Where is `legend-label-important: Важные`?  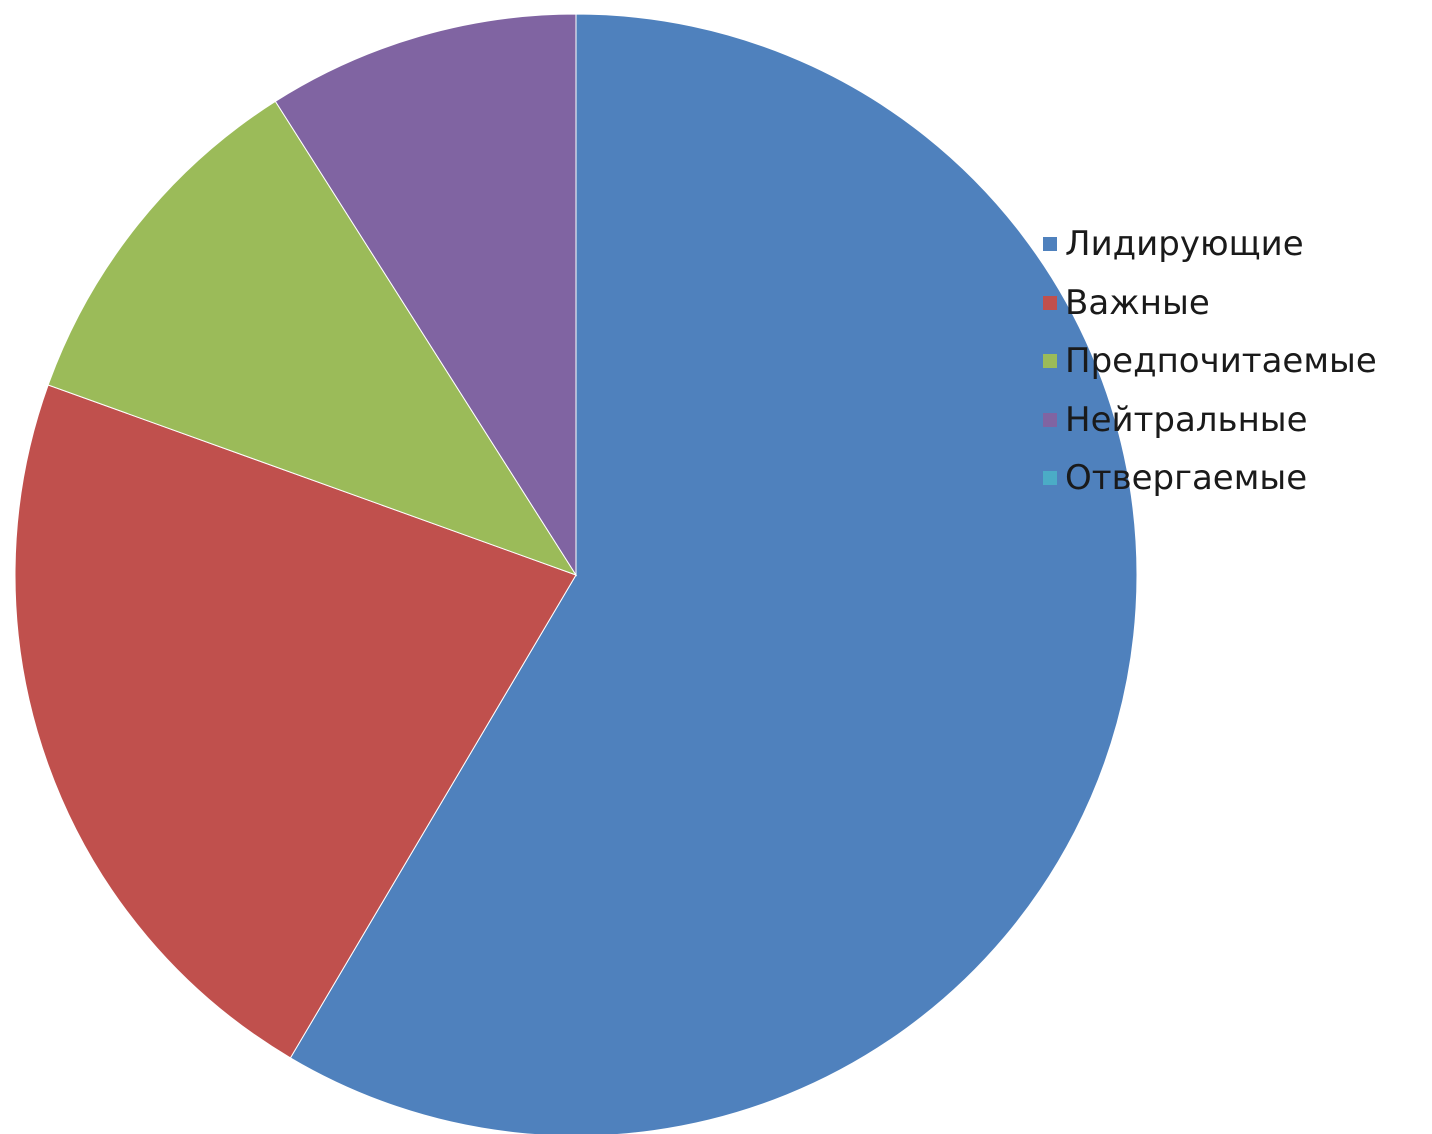 legend-label-important: Важные is located at coordinates (1137, 302).